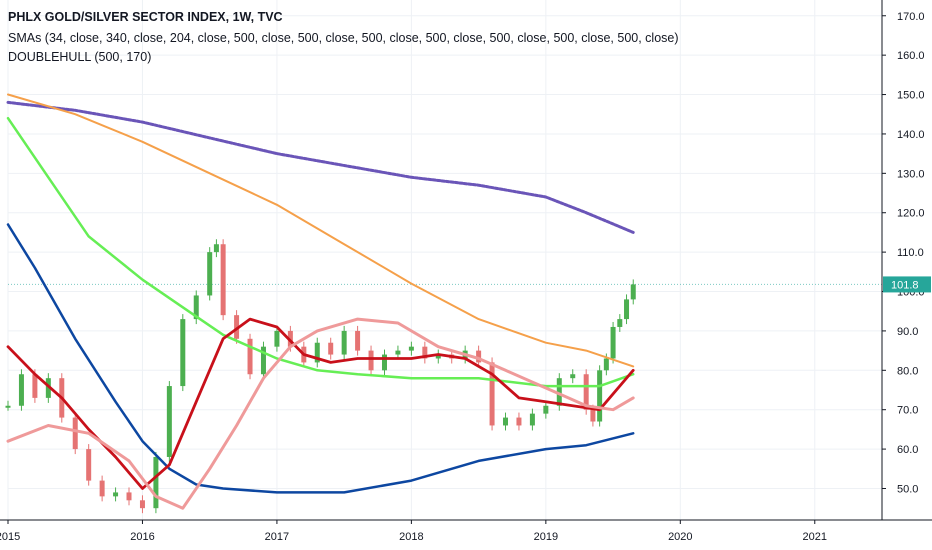 The height and width of the screenshot is (550, 932). Describe the element at coordinates (911, 17) in the screenshot. I see `y-tick-label: 170.0` at that location.